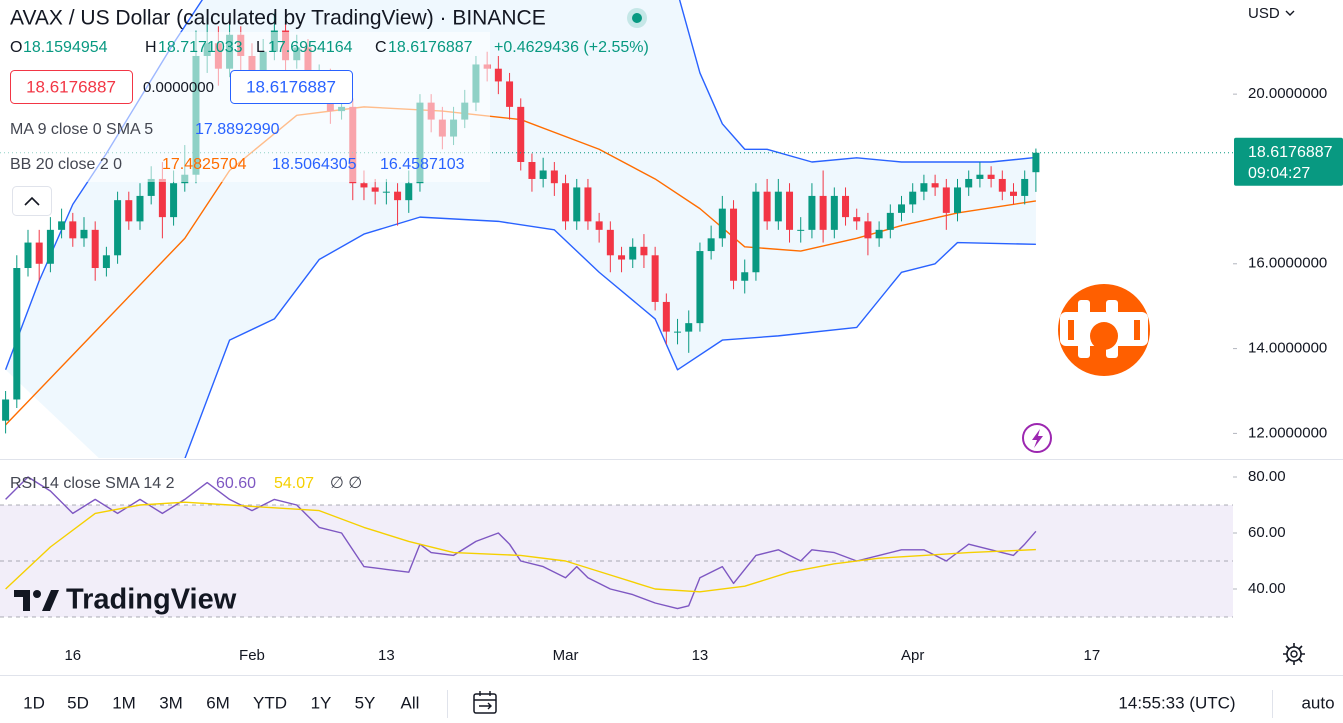 The width and height of the screenshot is (1343, 723). Describe the element at coordinates (81, 129) in the screenshot. I see `ma-legend-label: MA 9 close 0 SMA 5` at that location.